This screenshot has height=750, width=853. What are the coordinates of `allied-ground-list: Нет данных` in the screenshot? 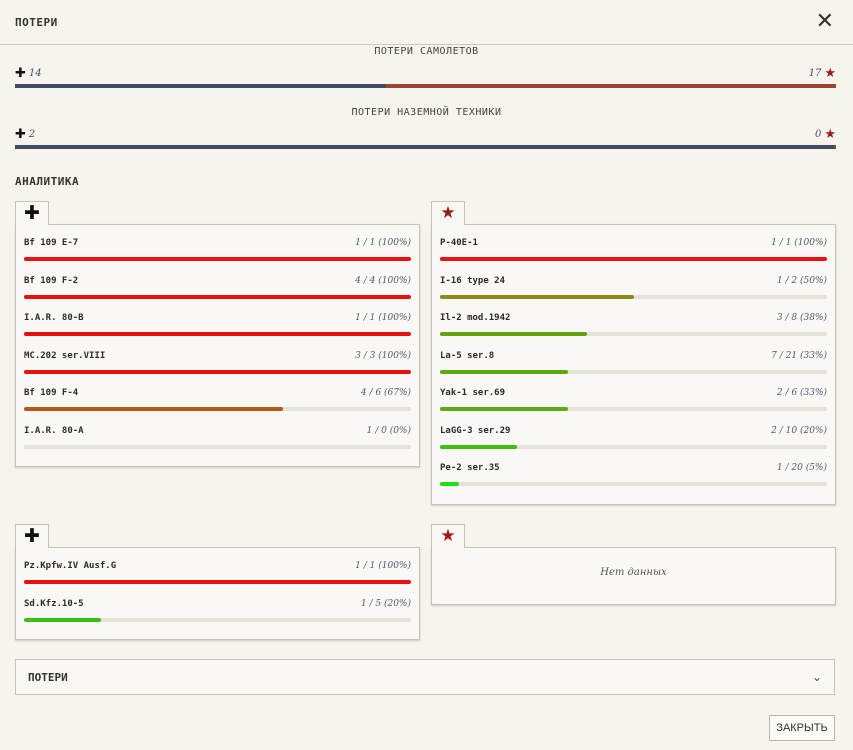 It's located at (633, 576).